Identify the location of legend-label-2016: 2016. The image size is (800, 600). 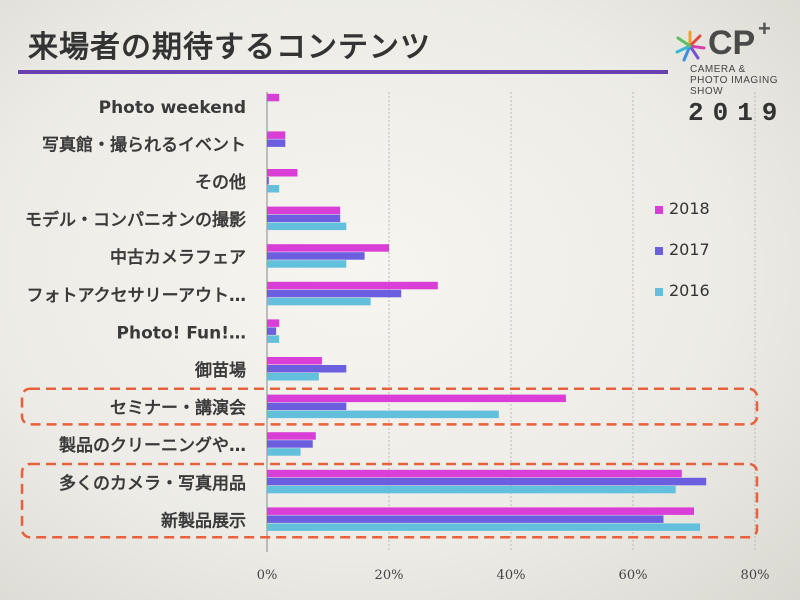
(689, 290).